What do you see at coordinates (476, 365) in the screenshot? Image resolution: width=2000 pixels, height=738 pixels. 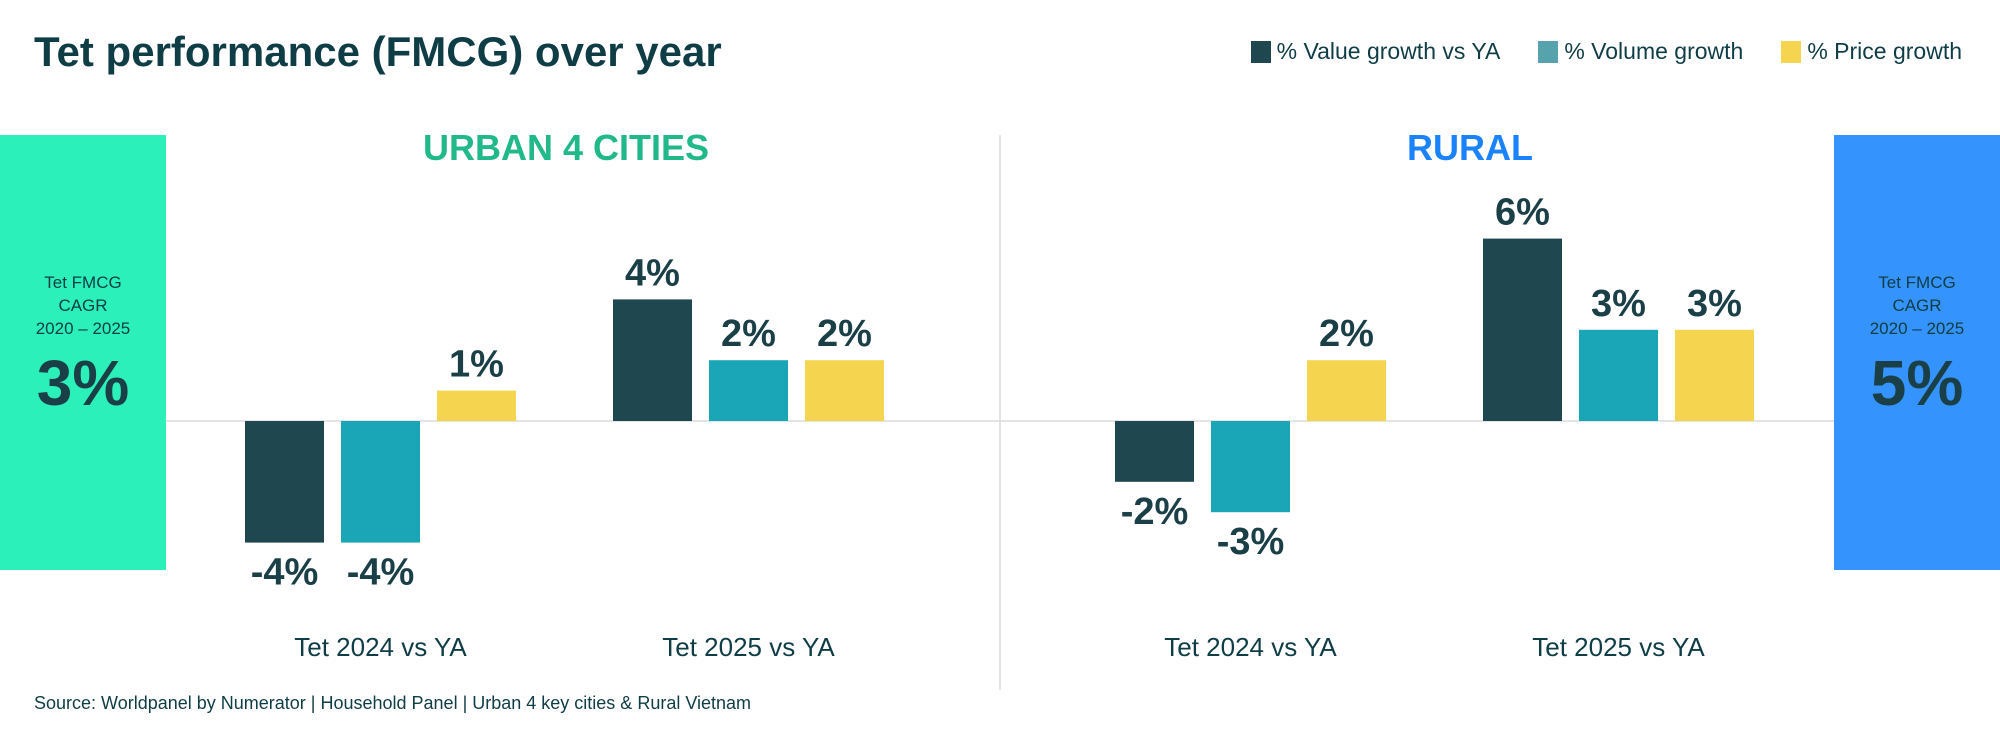 I see `data-label: 1%` at bounding box center [476, 365].